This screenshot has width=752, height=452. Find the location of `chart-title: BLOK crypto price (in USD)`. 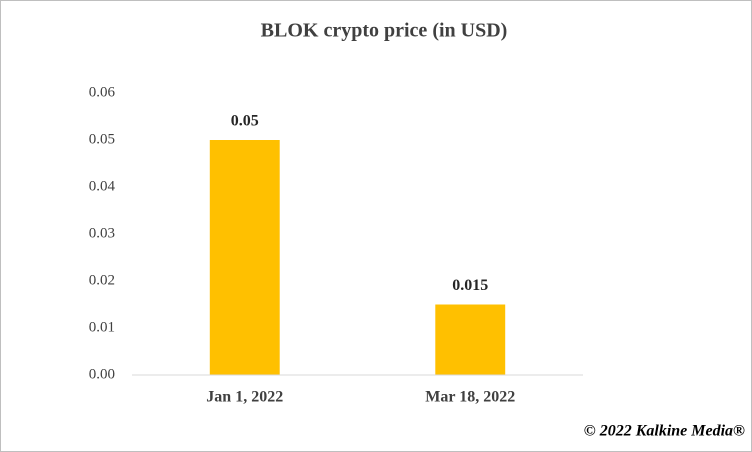

chart-title: BLOK crypto price (in USD) is located at coordinates (384, 31).